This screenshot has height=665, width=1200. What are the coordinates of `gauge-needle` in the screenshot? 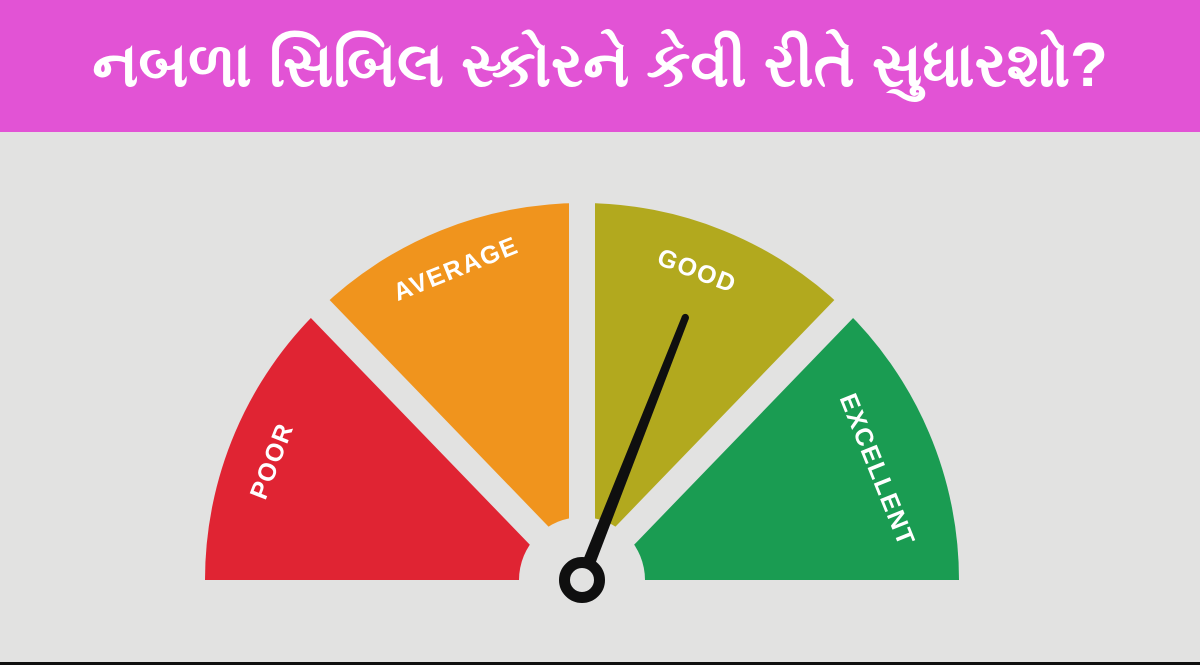 It's located at (624, 458).